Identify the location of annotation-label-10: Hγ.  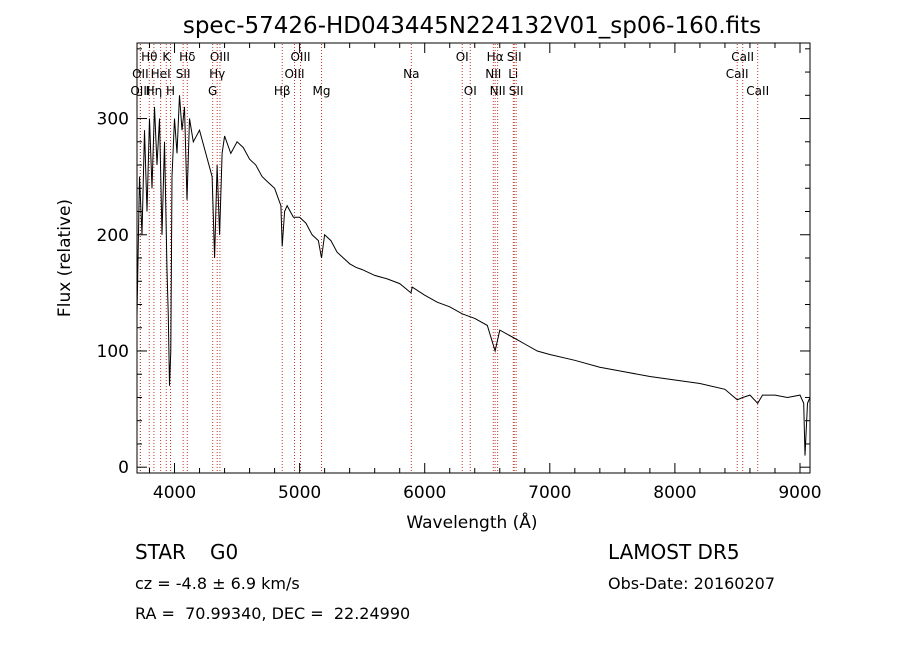
(217, 74).